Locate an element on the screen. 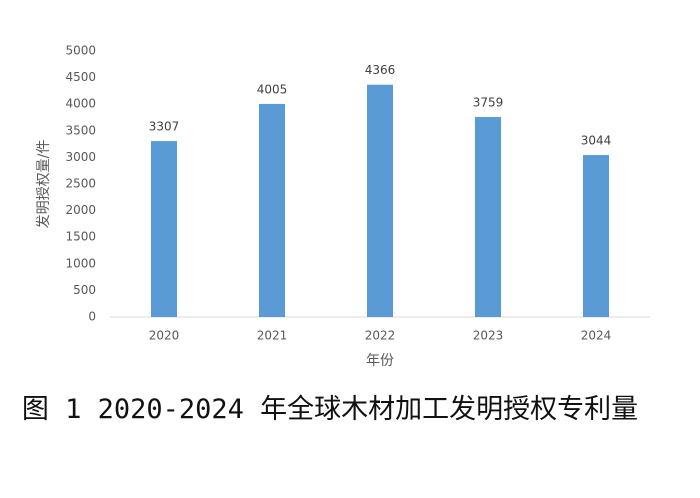 The height and width of the screenshot is (498, 700). caption: 图 1 2020-2024 年全球木材加工发明授权专利量 is located at coordinates (330, 409).